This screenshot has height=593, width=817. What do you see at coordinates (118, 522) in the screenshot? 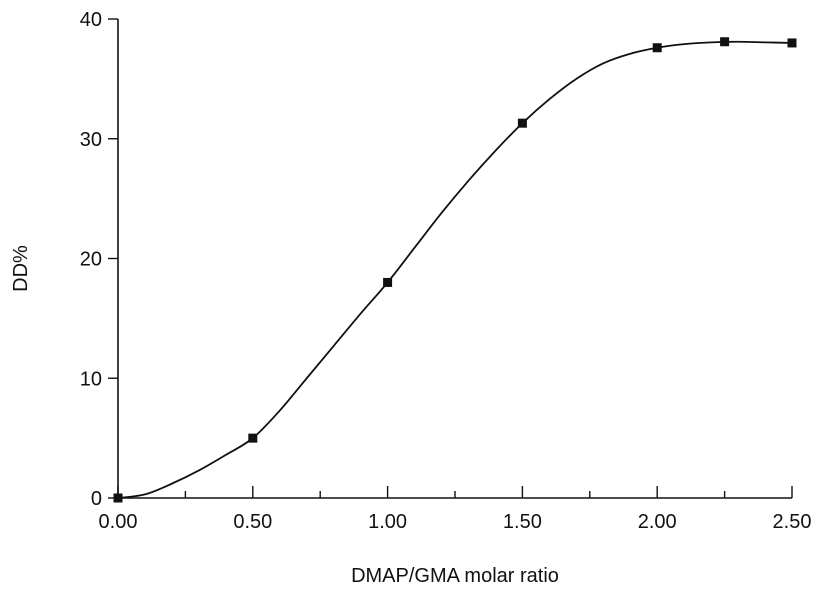
I see `x-tick-label: 0.00` at bounding box center [118, 522].